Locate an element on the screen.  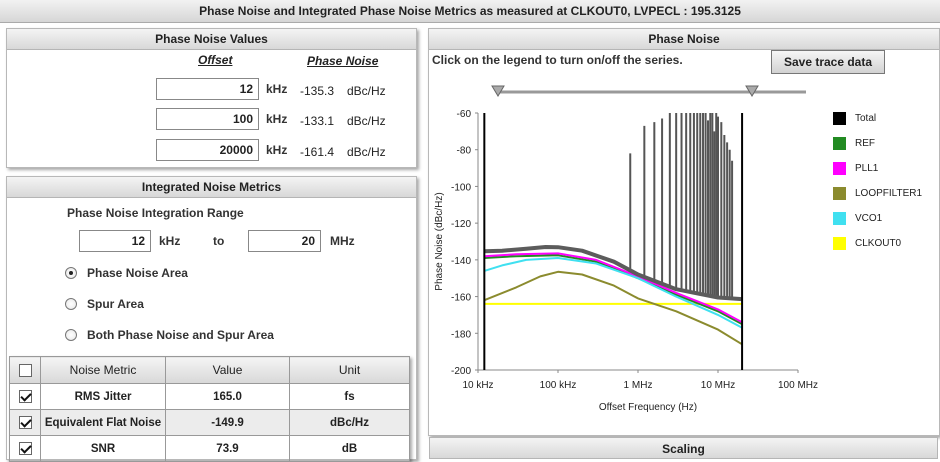
legend-label: CLKOUT0 is located at coordinates (878, 243).